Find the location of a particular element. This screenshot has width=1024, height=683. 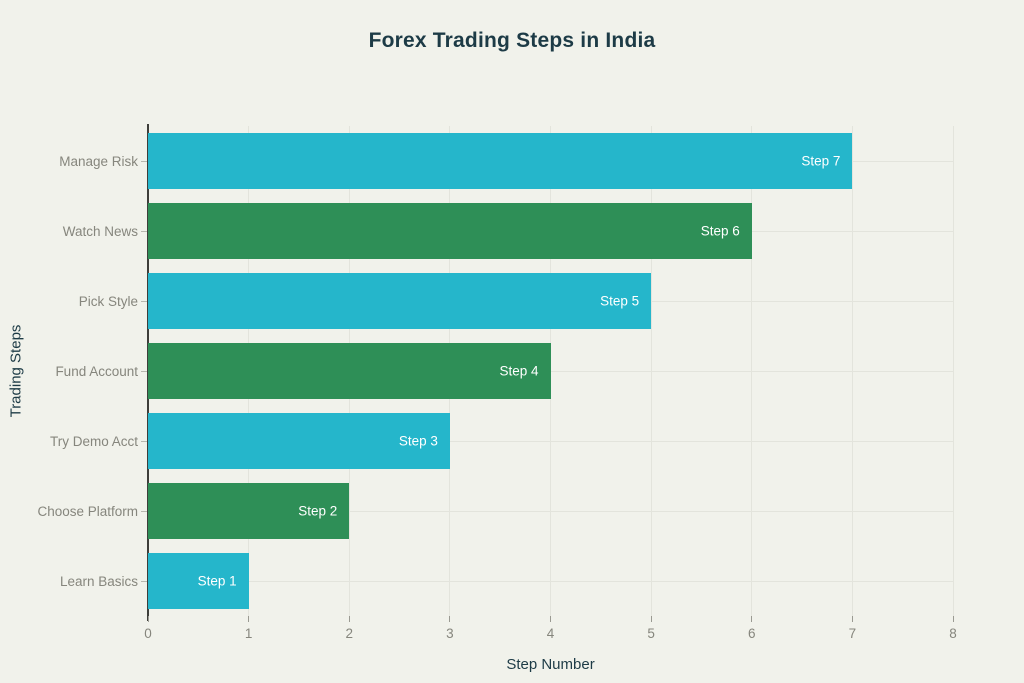

category-label-learn-basics: Learn Basics is located at coordinates (98, 581).